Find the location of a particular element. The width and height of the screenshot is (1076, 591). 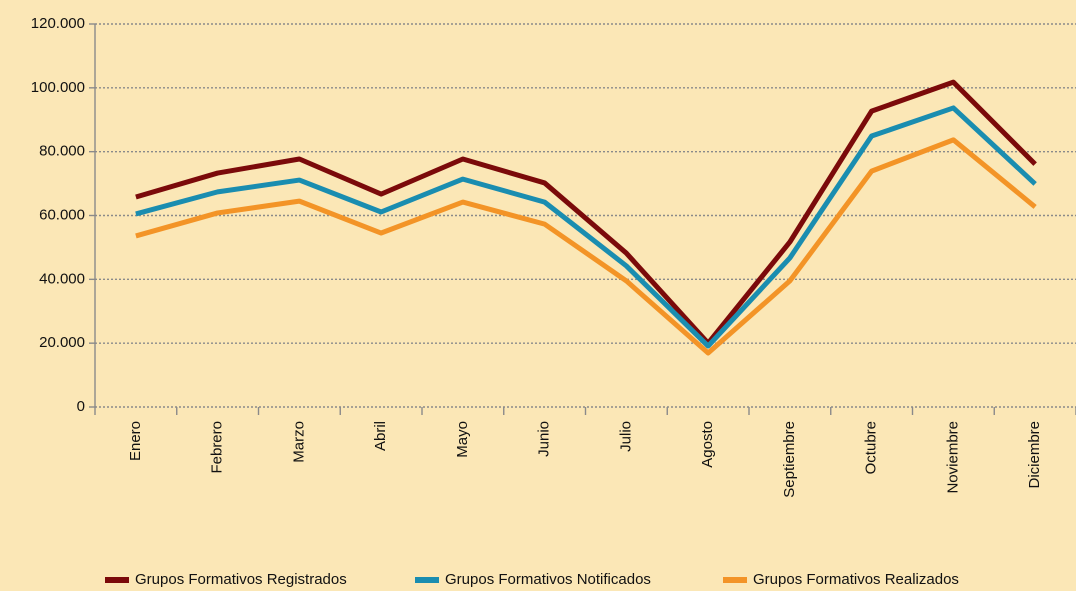

y-tick-label: 100.000 is located at coordinates (58, 87).